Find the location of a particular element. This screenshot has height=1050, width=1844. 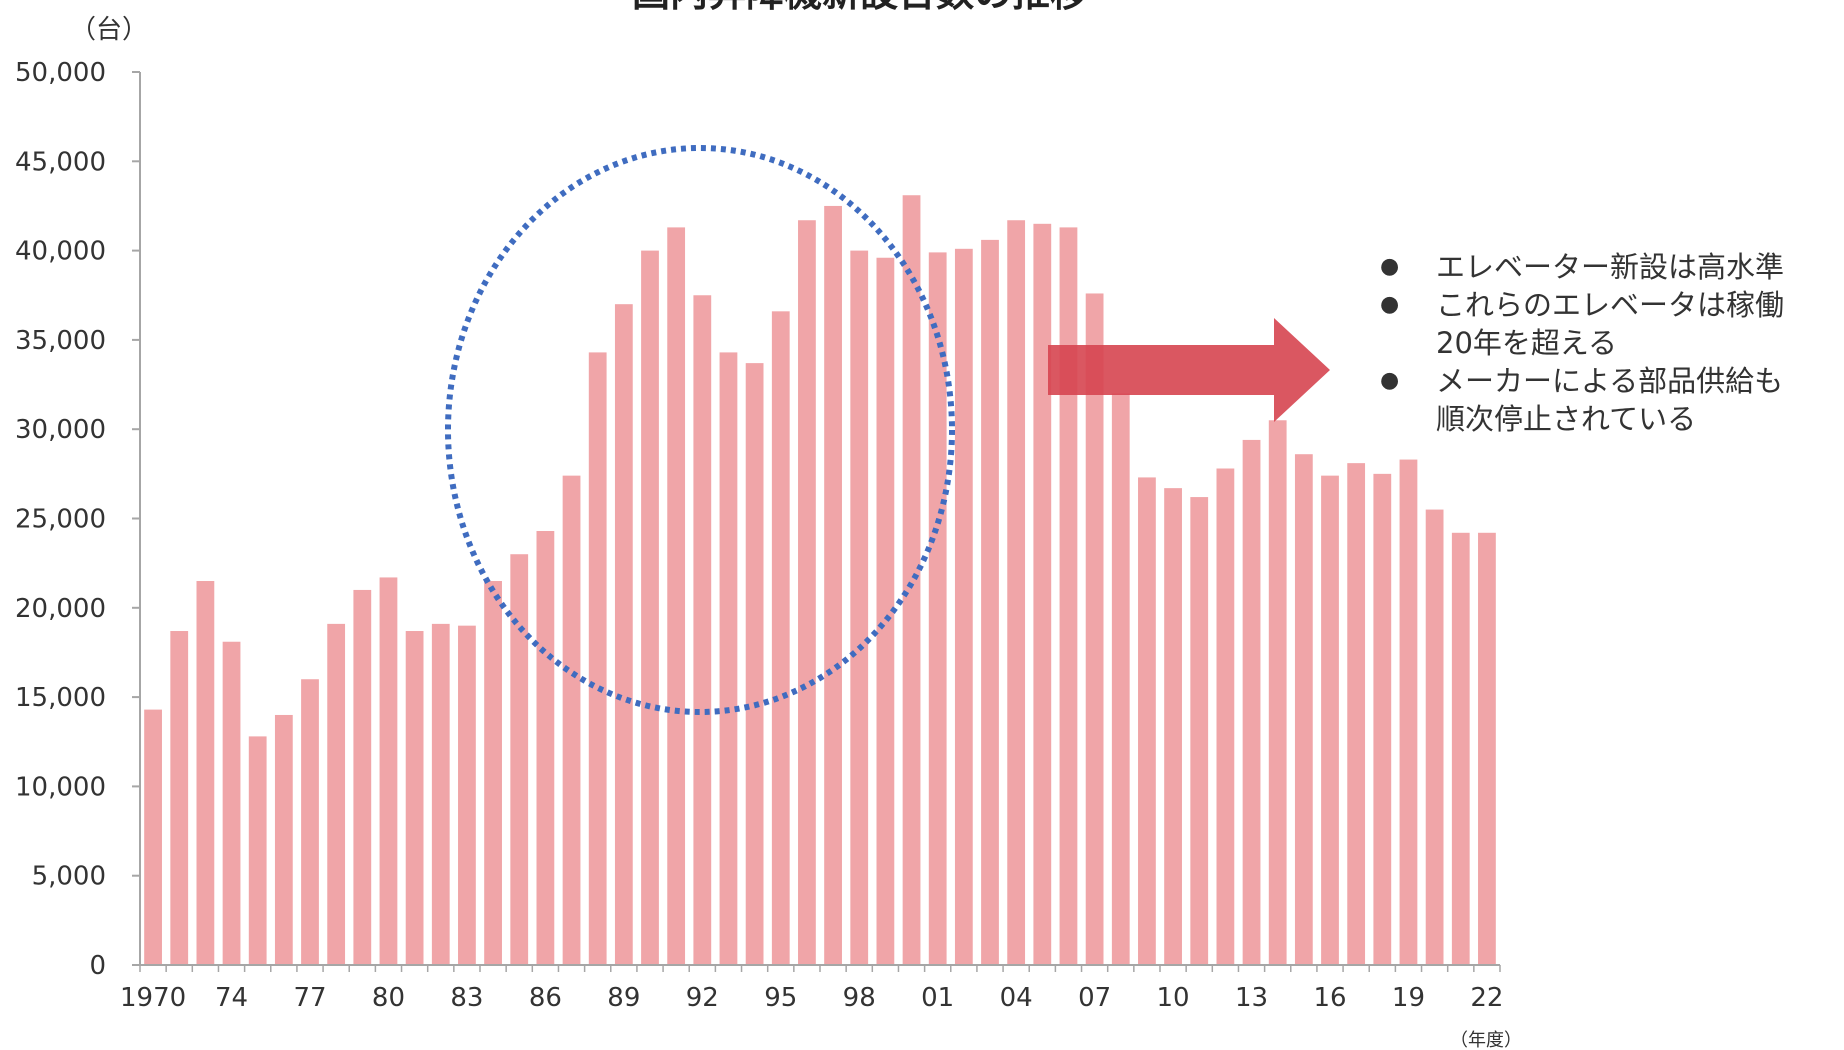

x-tick-label: 77 is located at coordinates (309, 998).